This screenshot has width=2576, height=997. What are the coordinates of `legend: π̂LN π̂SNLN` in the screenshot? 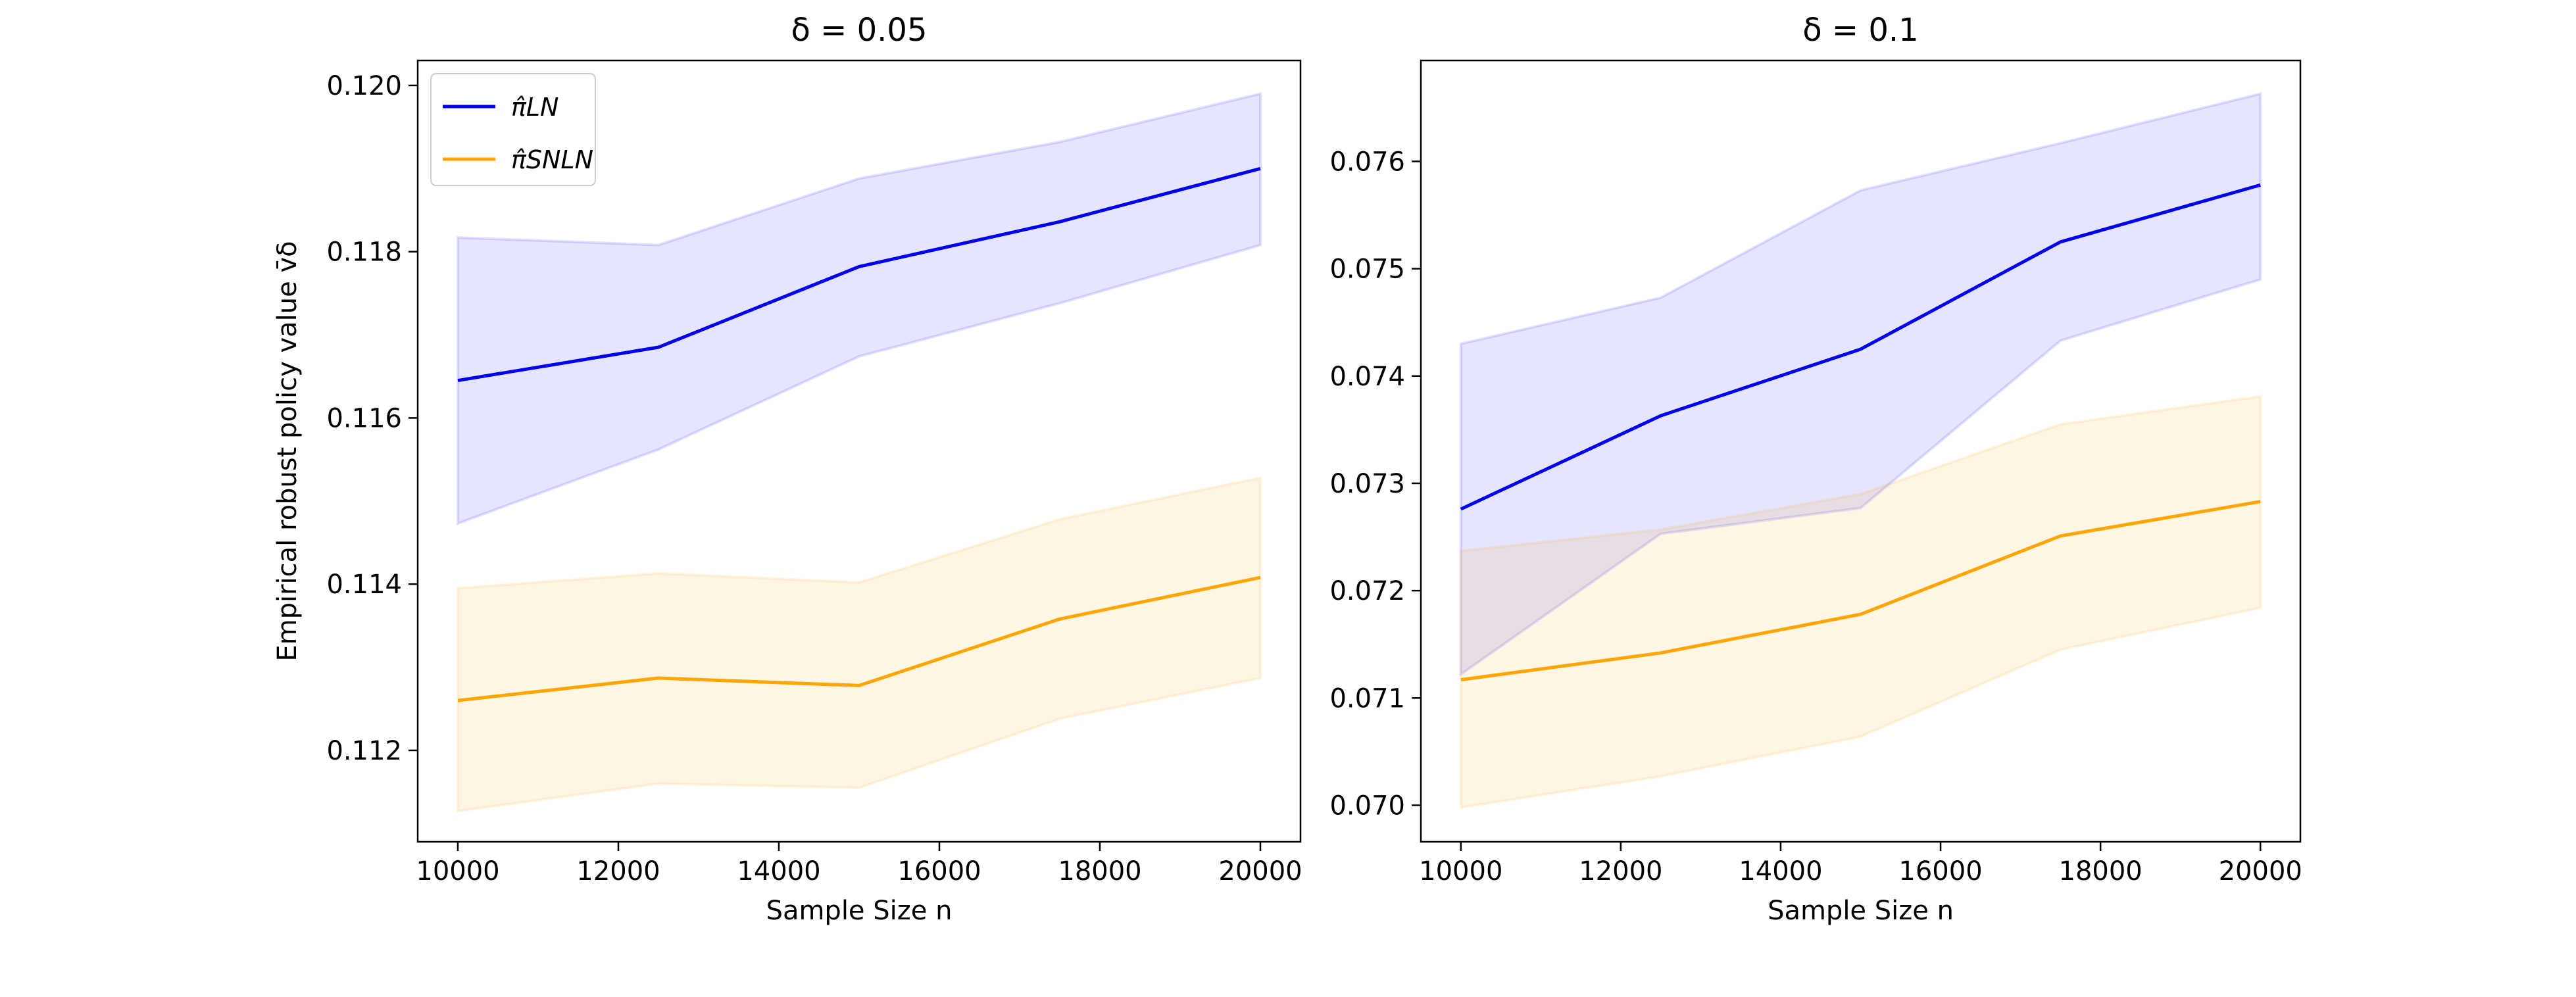 It's located at (513, 129).